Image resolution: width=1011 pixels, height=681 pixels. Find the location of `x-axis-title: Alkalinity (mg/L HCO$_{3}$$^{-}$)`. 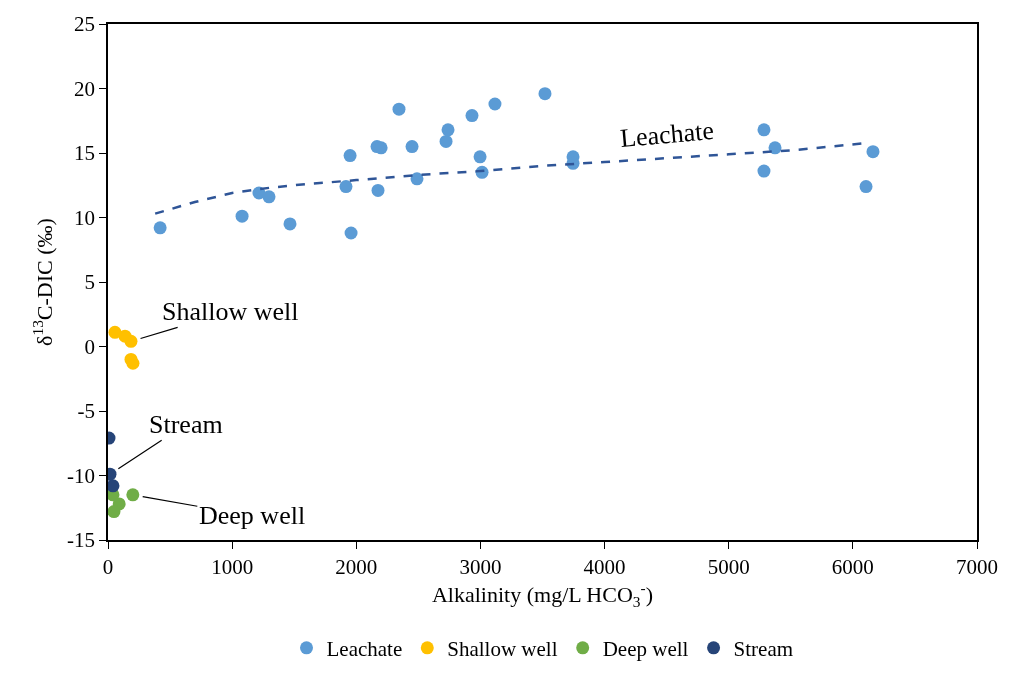

x-axis-title: Alkalinity (mg/L HCO$_{3}$$^{-}$) is located at coordinates (542, 594).